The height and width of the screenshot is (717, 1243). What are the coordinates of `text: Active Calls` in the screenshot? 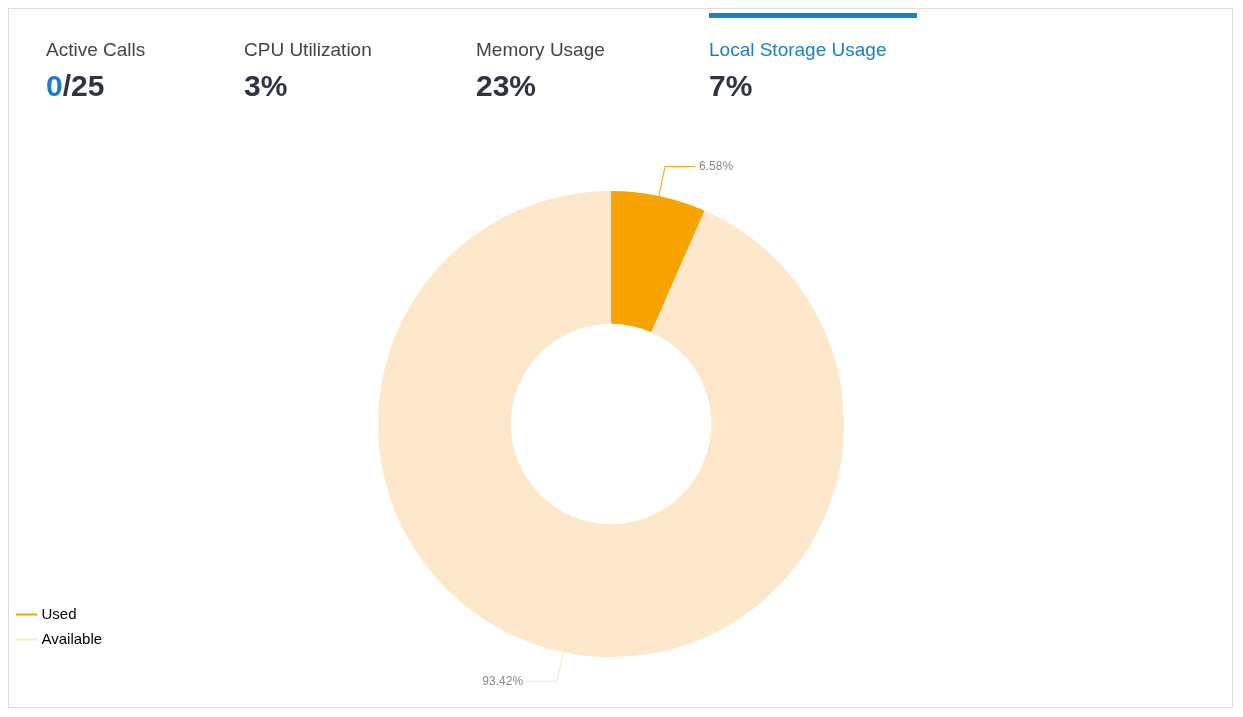 It's located at (96, 50).